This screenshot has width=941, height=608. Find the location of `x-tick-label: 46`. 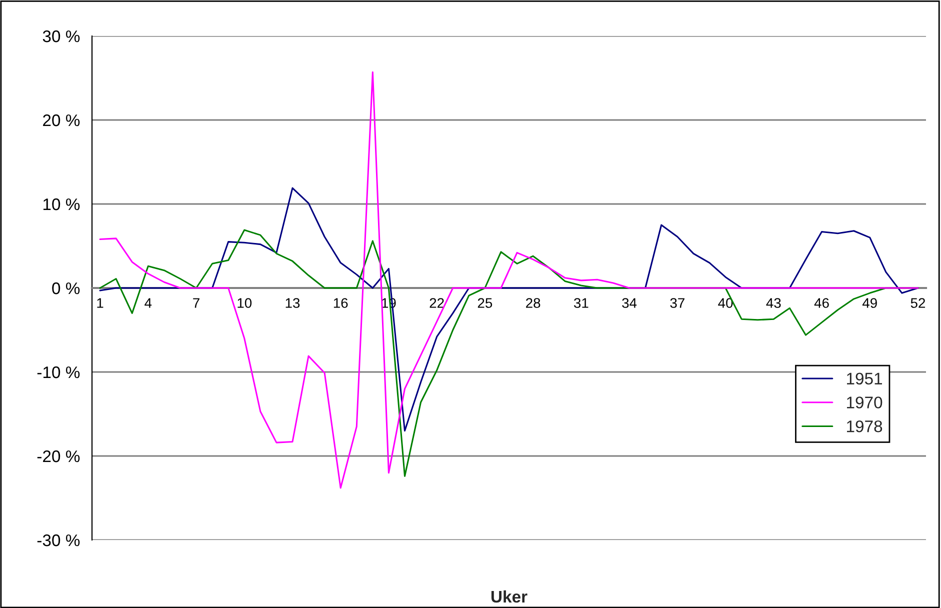

x-tick-label: 46 is located at coordinates (821, 303).